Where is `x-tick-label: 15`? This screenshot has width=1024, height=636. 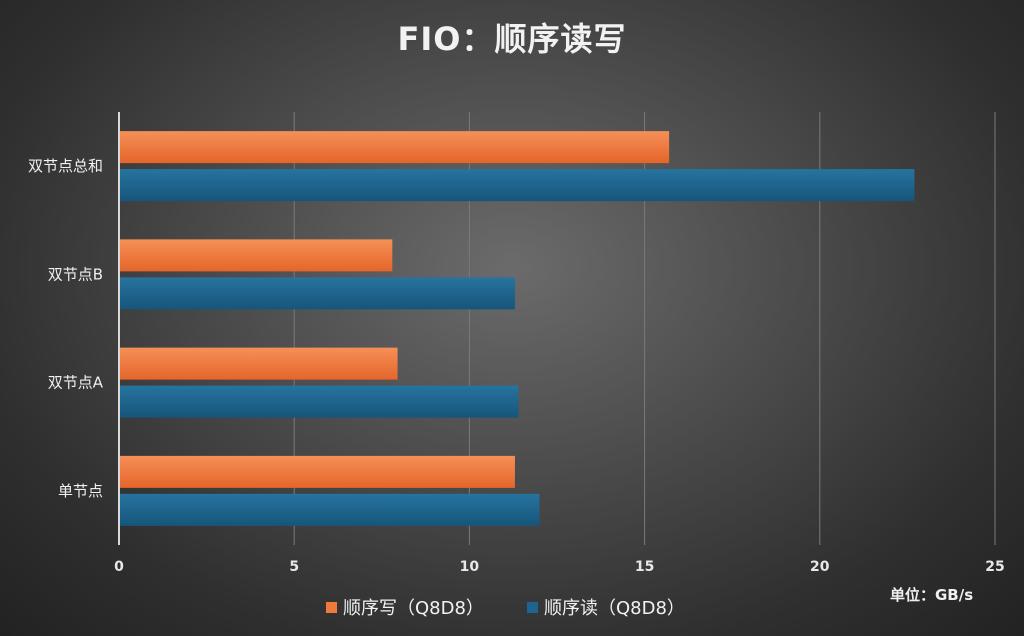 x-tick-label: 15 is located at coordinates (644, 567).